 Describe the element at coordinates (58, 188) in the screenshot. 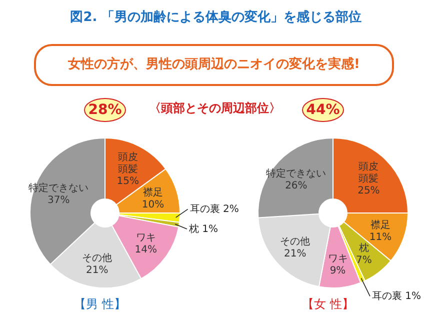

I see `slice-label: 特定できない` at that location.